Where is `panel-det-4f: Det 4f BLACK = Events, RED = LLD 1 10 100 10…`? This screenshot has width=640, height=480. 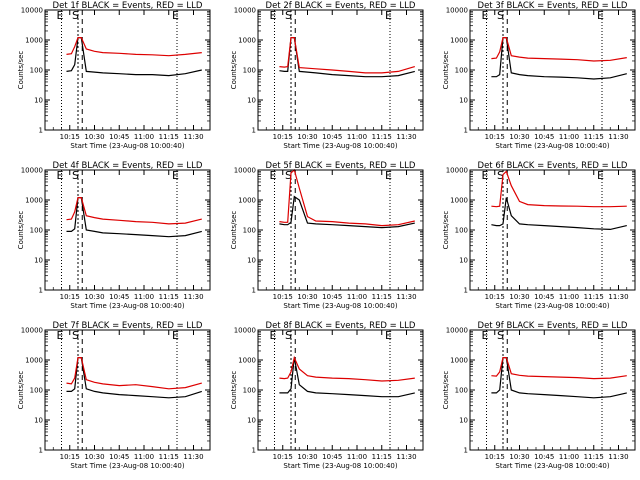
panel-det-4f: Det 4f BLACK = Events, RED = LLD 1 10 100 10… is located at coordinates (114, 235).